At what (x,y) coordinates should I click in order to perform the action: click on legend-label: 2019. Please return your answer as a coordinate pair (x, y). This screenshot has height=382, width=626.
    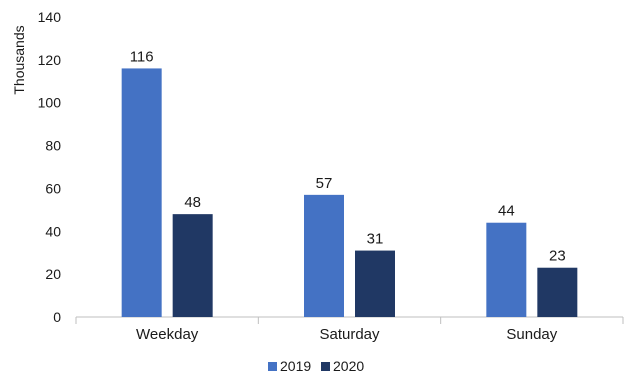
    Looking at the image, I should click on (295, 366).